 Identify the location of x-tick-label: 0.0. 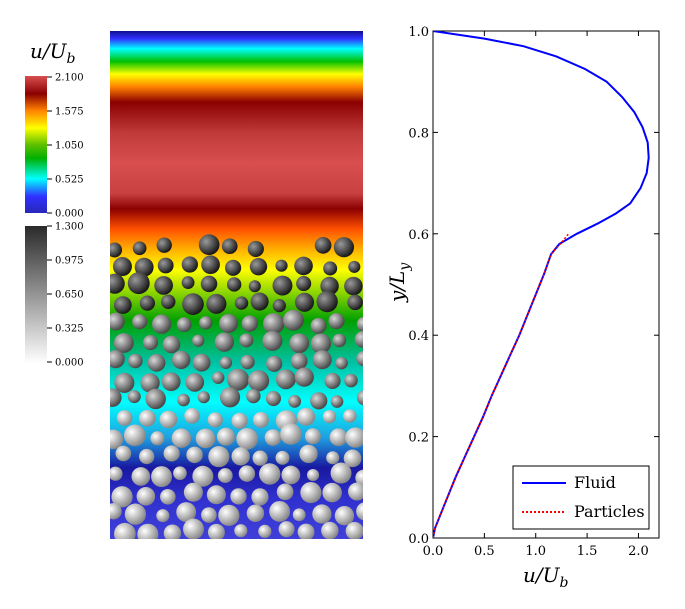
(433, 551).